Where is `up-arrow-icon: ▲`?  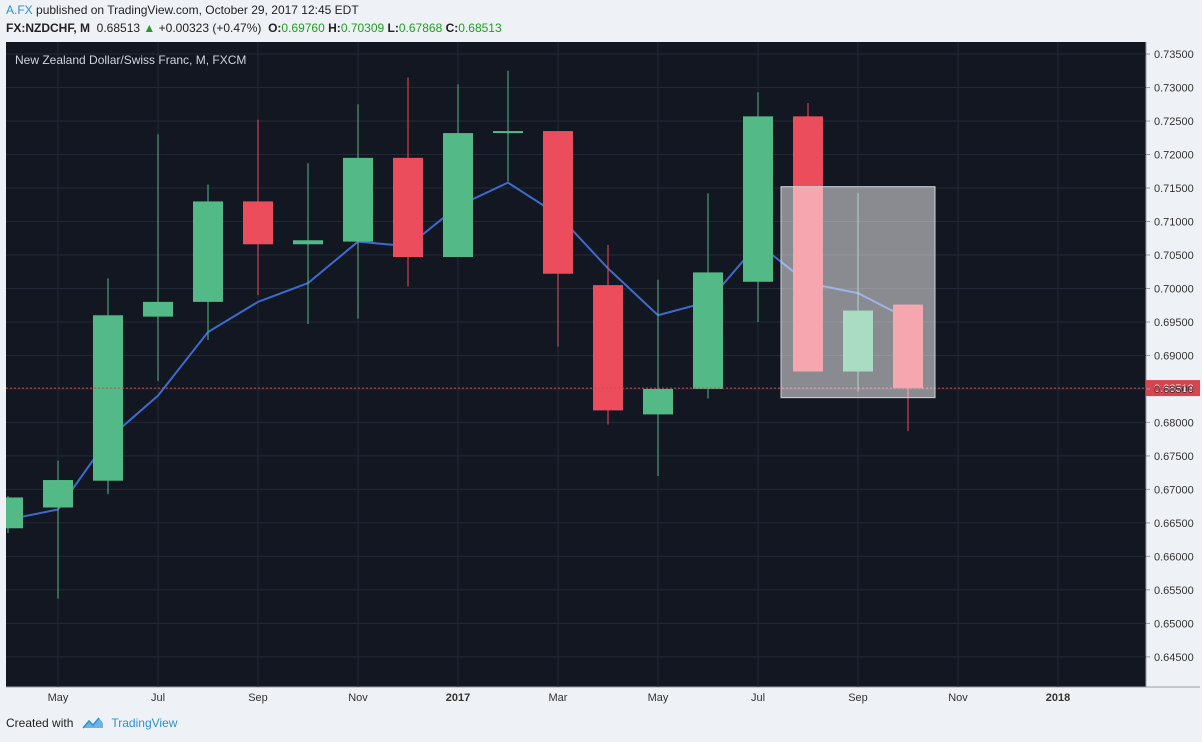
up-arrow-icon: ▲ is located at coordinates (149, 28).